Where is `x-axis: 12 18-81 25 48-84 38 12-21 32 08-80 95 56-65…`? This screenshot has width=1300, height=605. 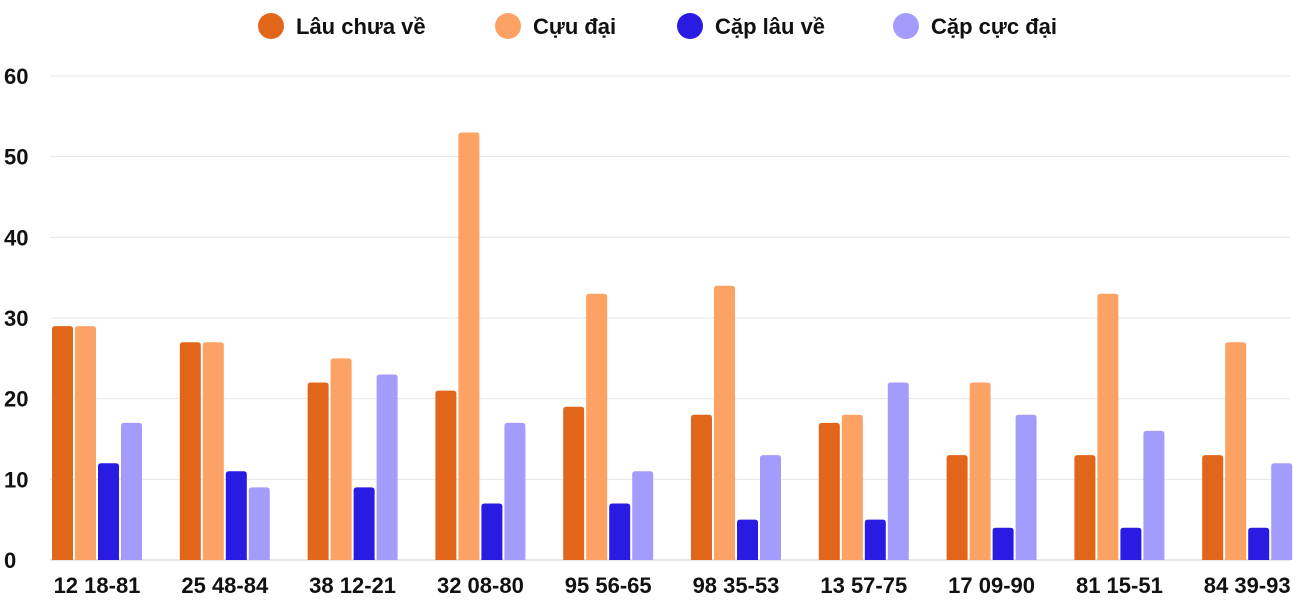 x-axis: 12 18-81 25 48-84 38 12-21 32 08-80 95 56-65… is located at coordinates (672, 585).